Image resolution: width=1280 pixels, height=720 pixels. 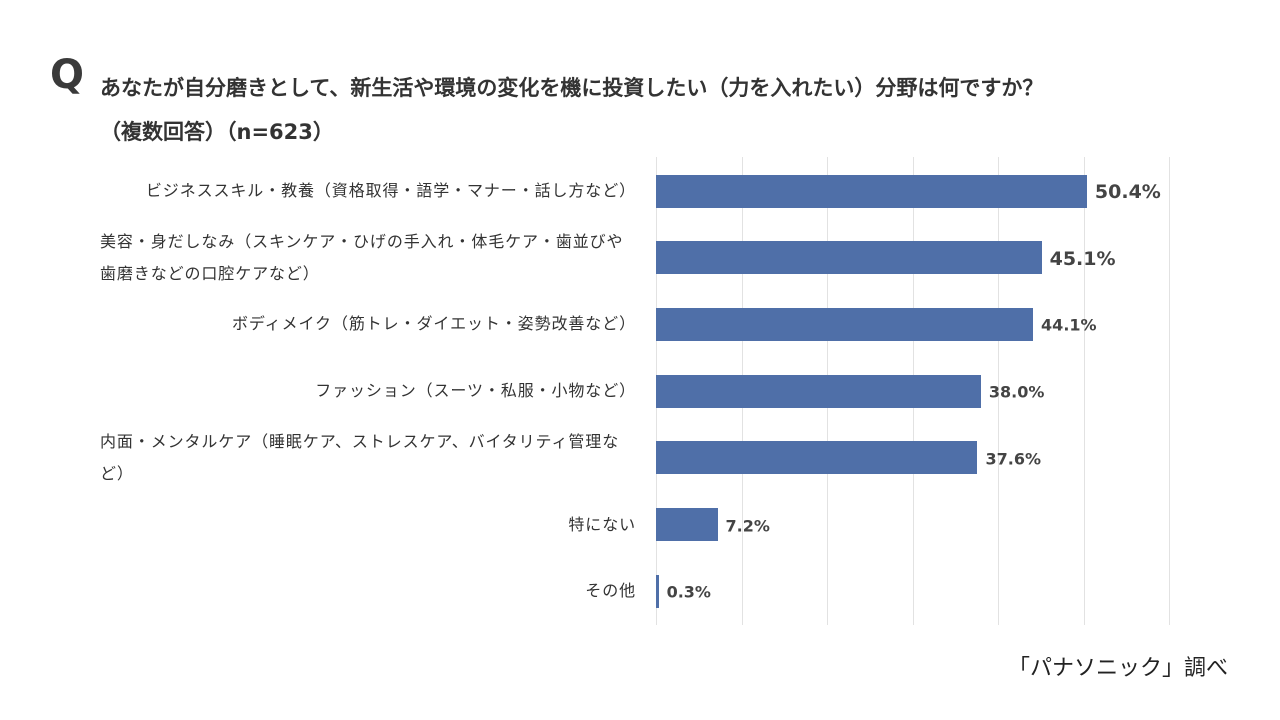 I want to click on category-row: ボディメイク（筋トレ・ダイエット・姿勢改善など）, so click(x=368, y=324).